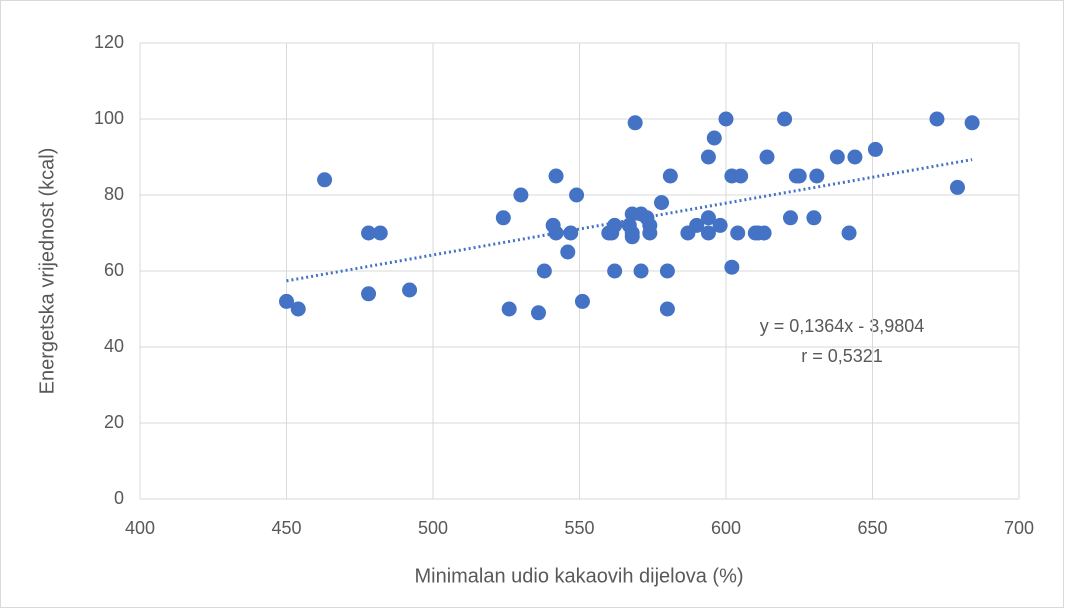 The width and height of the screenshot is (1065, 614). Describe the element at coordinates (842, 326) in the screenshot. I see `trendline-equation: y = 0,1364x - 3,9804` at that location.